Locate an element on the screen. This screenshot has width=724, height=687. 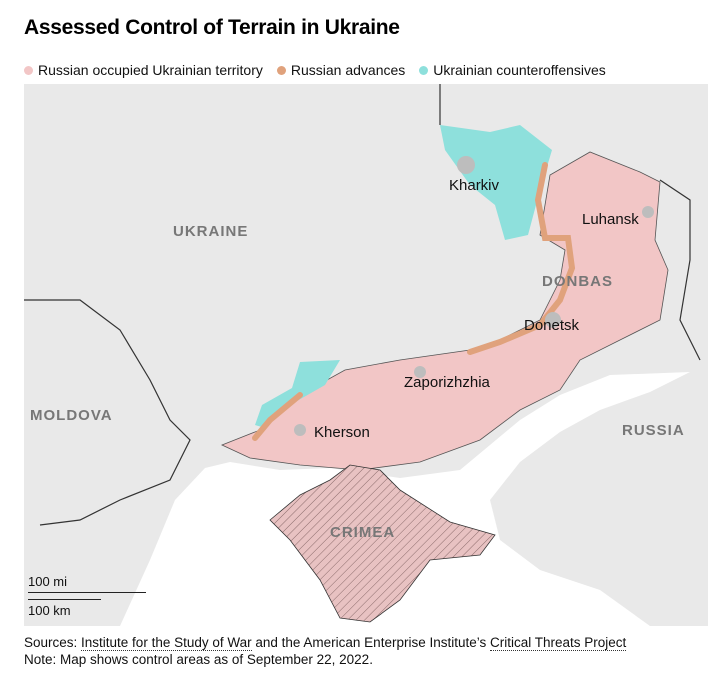
counteroffensive-swatch is located at coordinates (424, 70).